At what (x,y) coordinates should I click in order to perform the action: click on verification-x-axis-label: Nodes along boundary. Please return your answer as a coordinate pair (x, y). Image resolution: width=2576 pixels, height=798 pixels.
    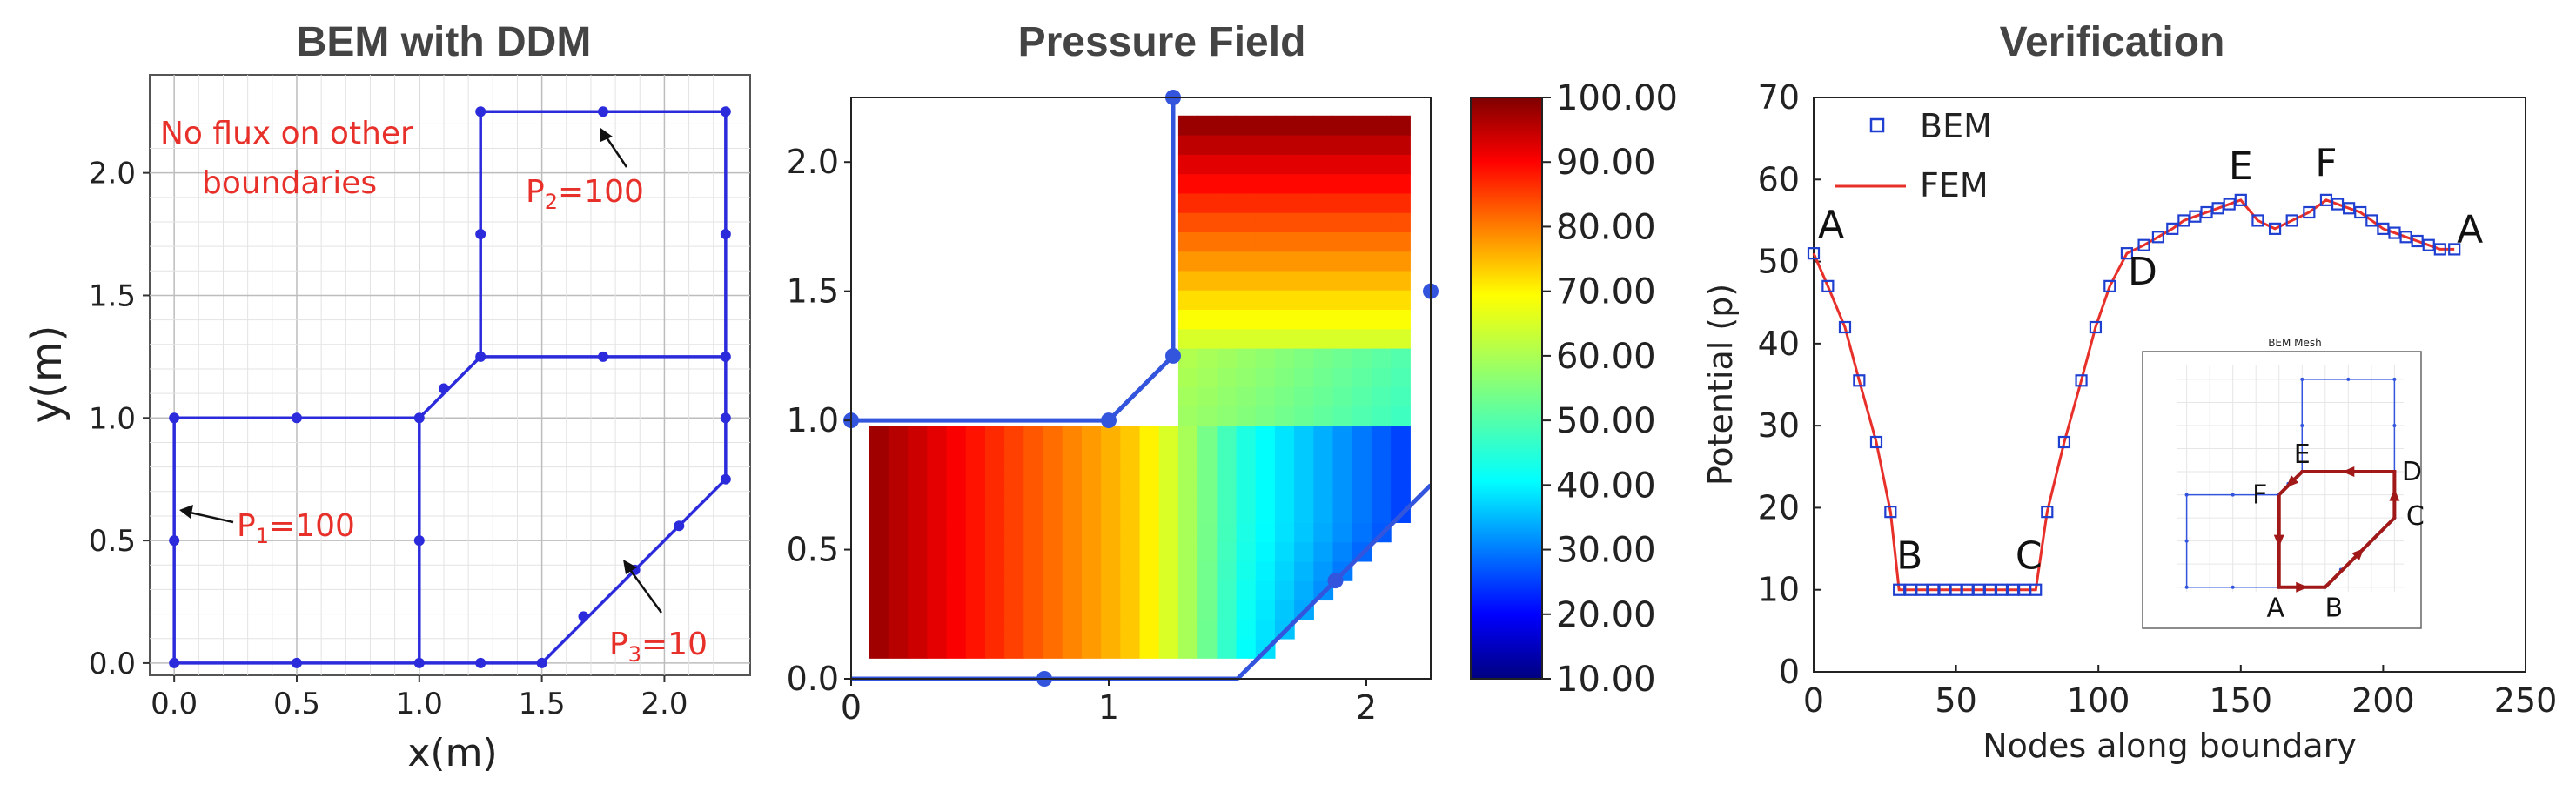
    Looking at the image, I should click on (2170, 746).